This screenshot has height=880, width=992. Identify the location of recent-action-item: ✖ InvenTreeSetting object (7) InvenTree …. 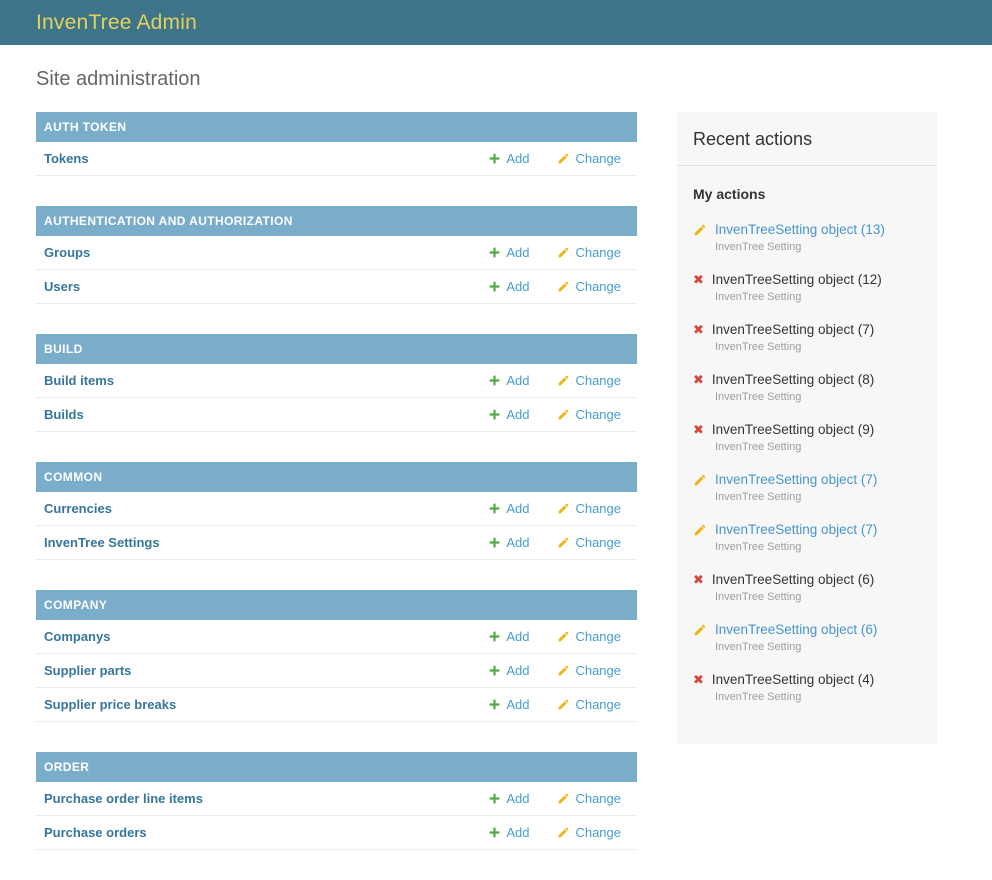
(807, 337).